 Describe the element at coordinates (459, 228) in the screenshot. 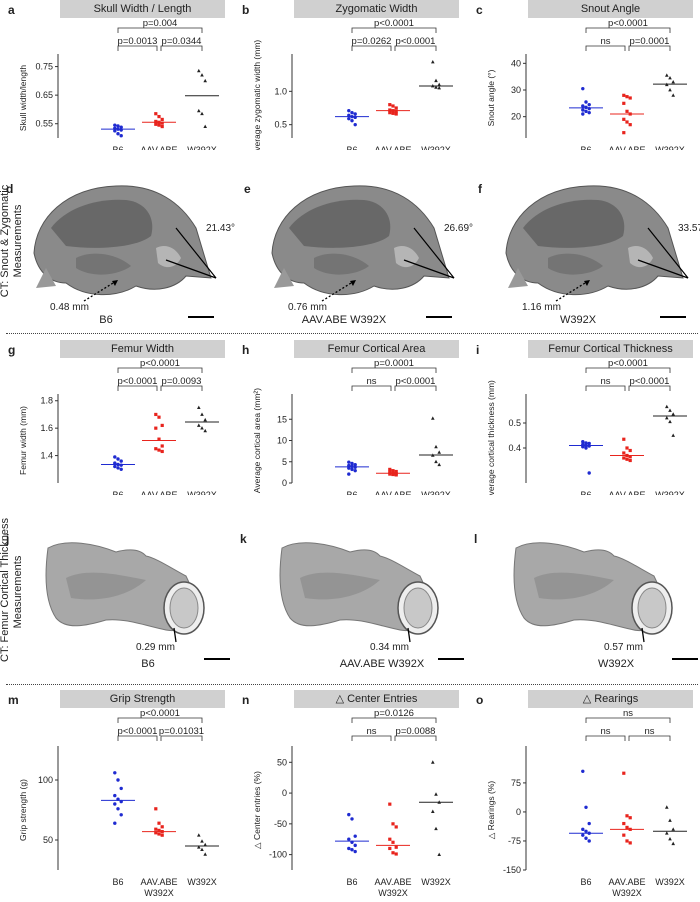

I see `snout-angle-label: 26.69°` at that location.